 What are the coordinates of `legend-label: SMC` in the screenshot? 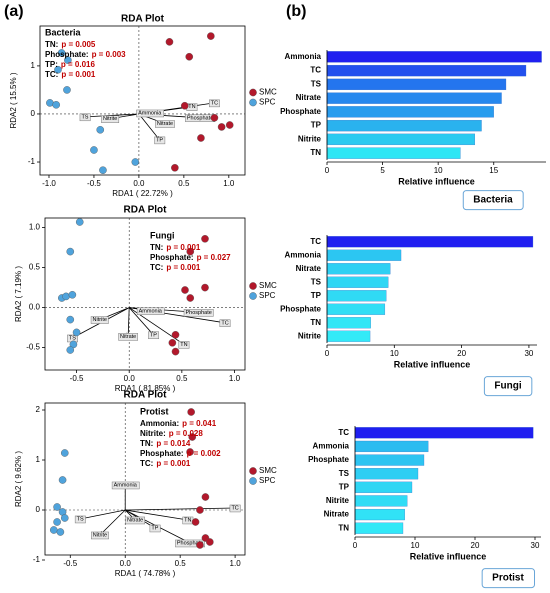 It's located at (268, 285).